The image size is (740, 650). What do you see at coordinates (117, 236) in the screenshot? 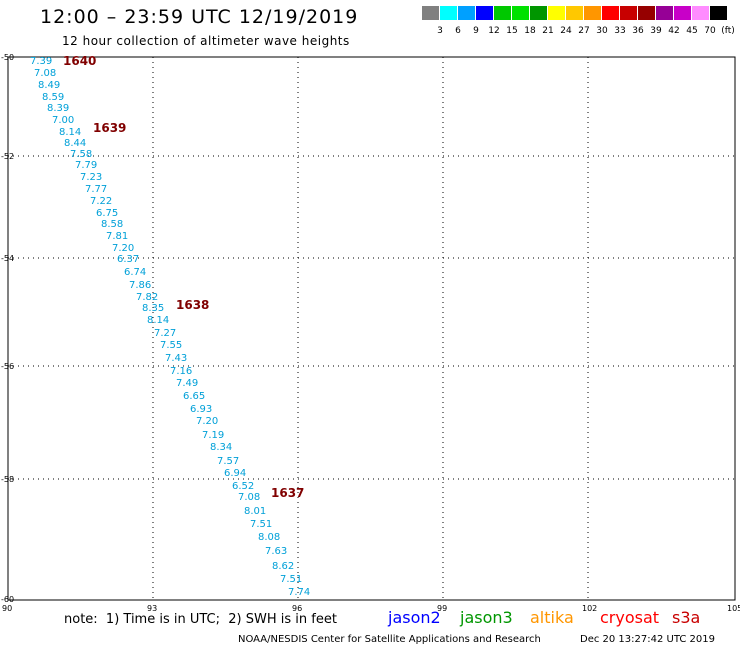
I see `wave-height-label: 7.81` at bounding box center [117, 236].